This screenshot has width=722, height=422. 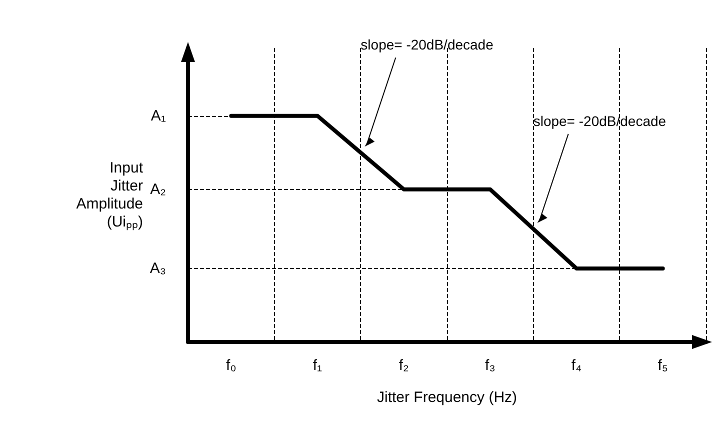 I want to click on ref-line-label: A₂, so click(x=158, y=189).